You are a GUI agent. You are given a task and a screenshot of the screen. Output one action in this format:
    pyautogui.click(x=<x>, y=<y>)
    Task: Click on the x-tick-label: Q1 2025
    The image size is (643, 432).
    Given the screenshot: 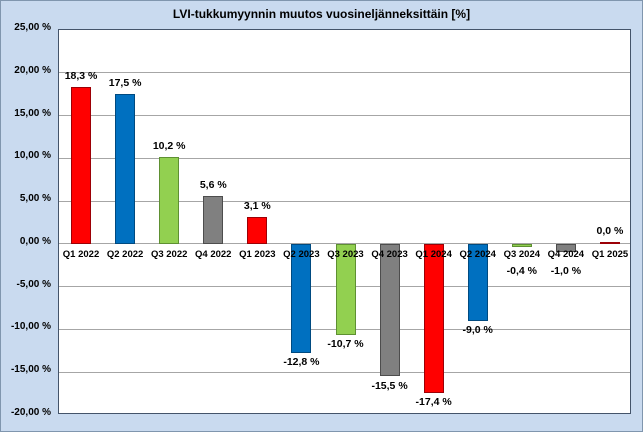 What is the action you would take?
    pyautogui.click(x=610, y=254)
    